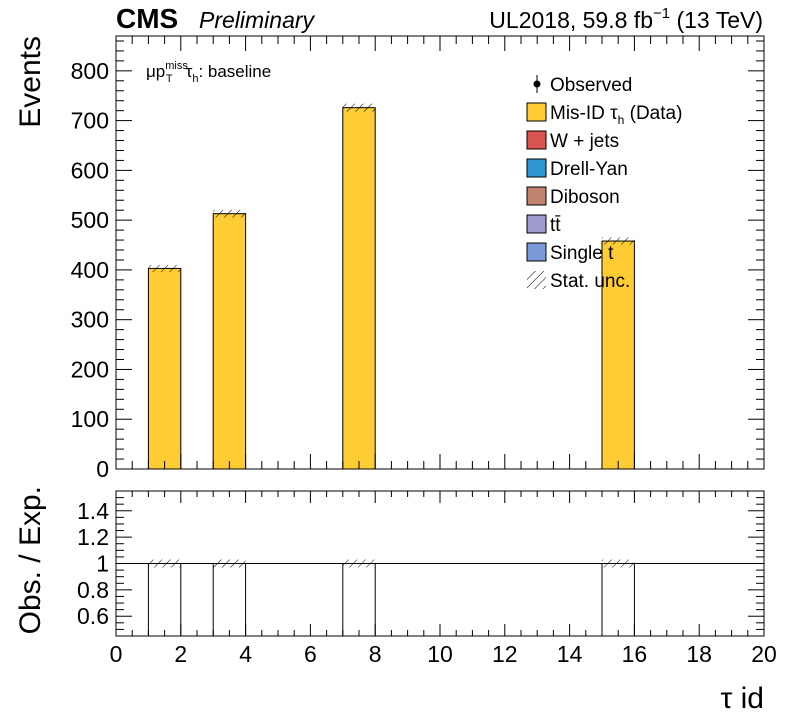 This screenshot has height=722, width=796. I want to click on main-ylabel: Events, so click(30, 82).